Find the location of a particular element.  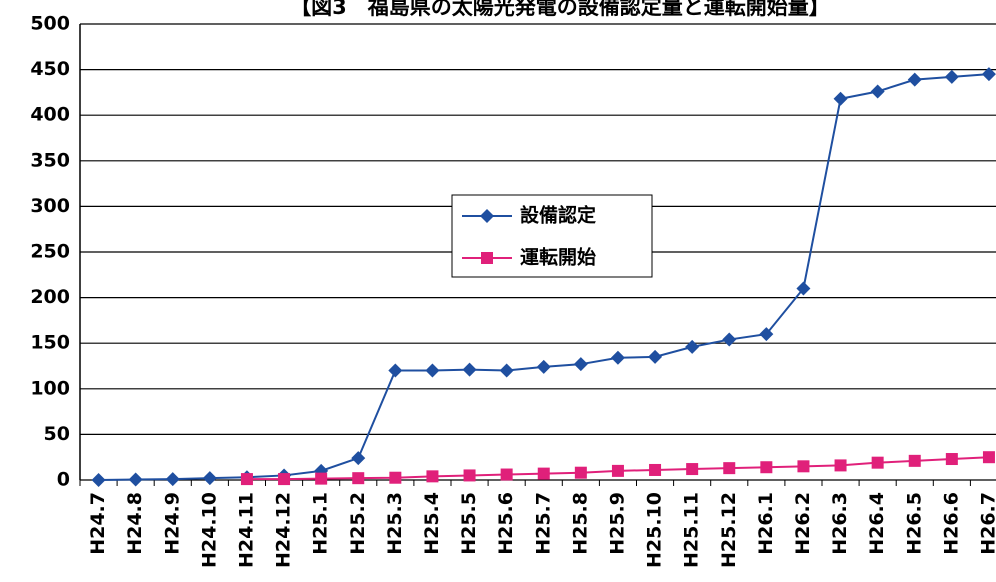

y-tick-label: 500 is located at coordinates (50, 24).